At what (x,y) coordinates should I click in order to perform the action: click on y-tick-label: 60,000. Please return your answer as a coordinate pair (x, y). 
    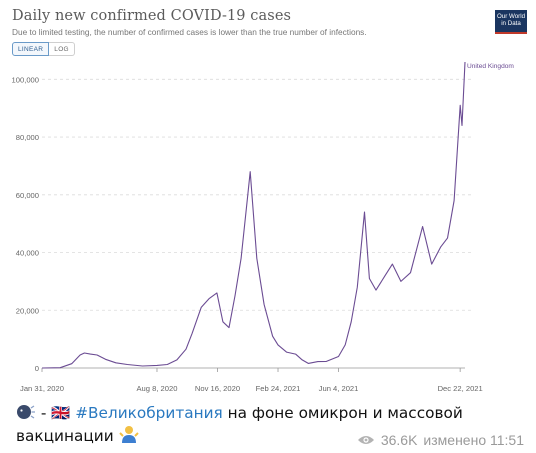
    Looking at the image, I should click on (27, 195).